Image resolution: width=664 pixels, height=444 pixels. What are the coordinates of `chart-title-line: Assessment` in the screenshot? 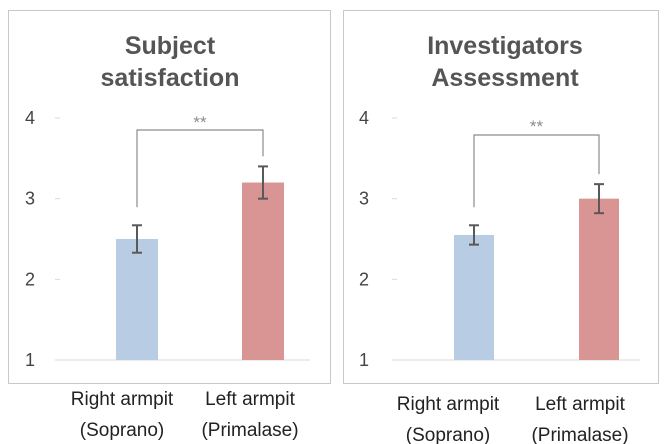 It's located at (505, 78).